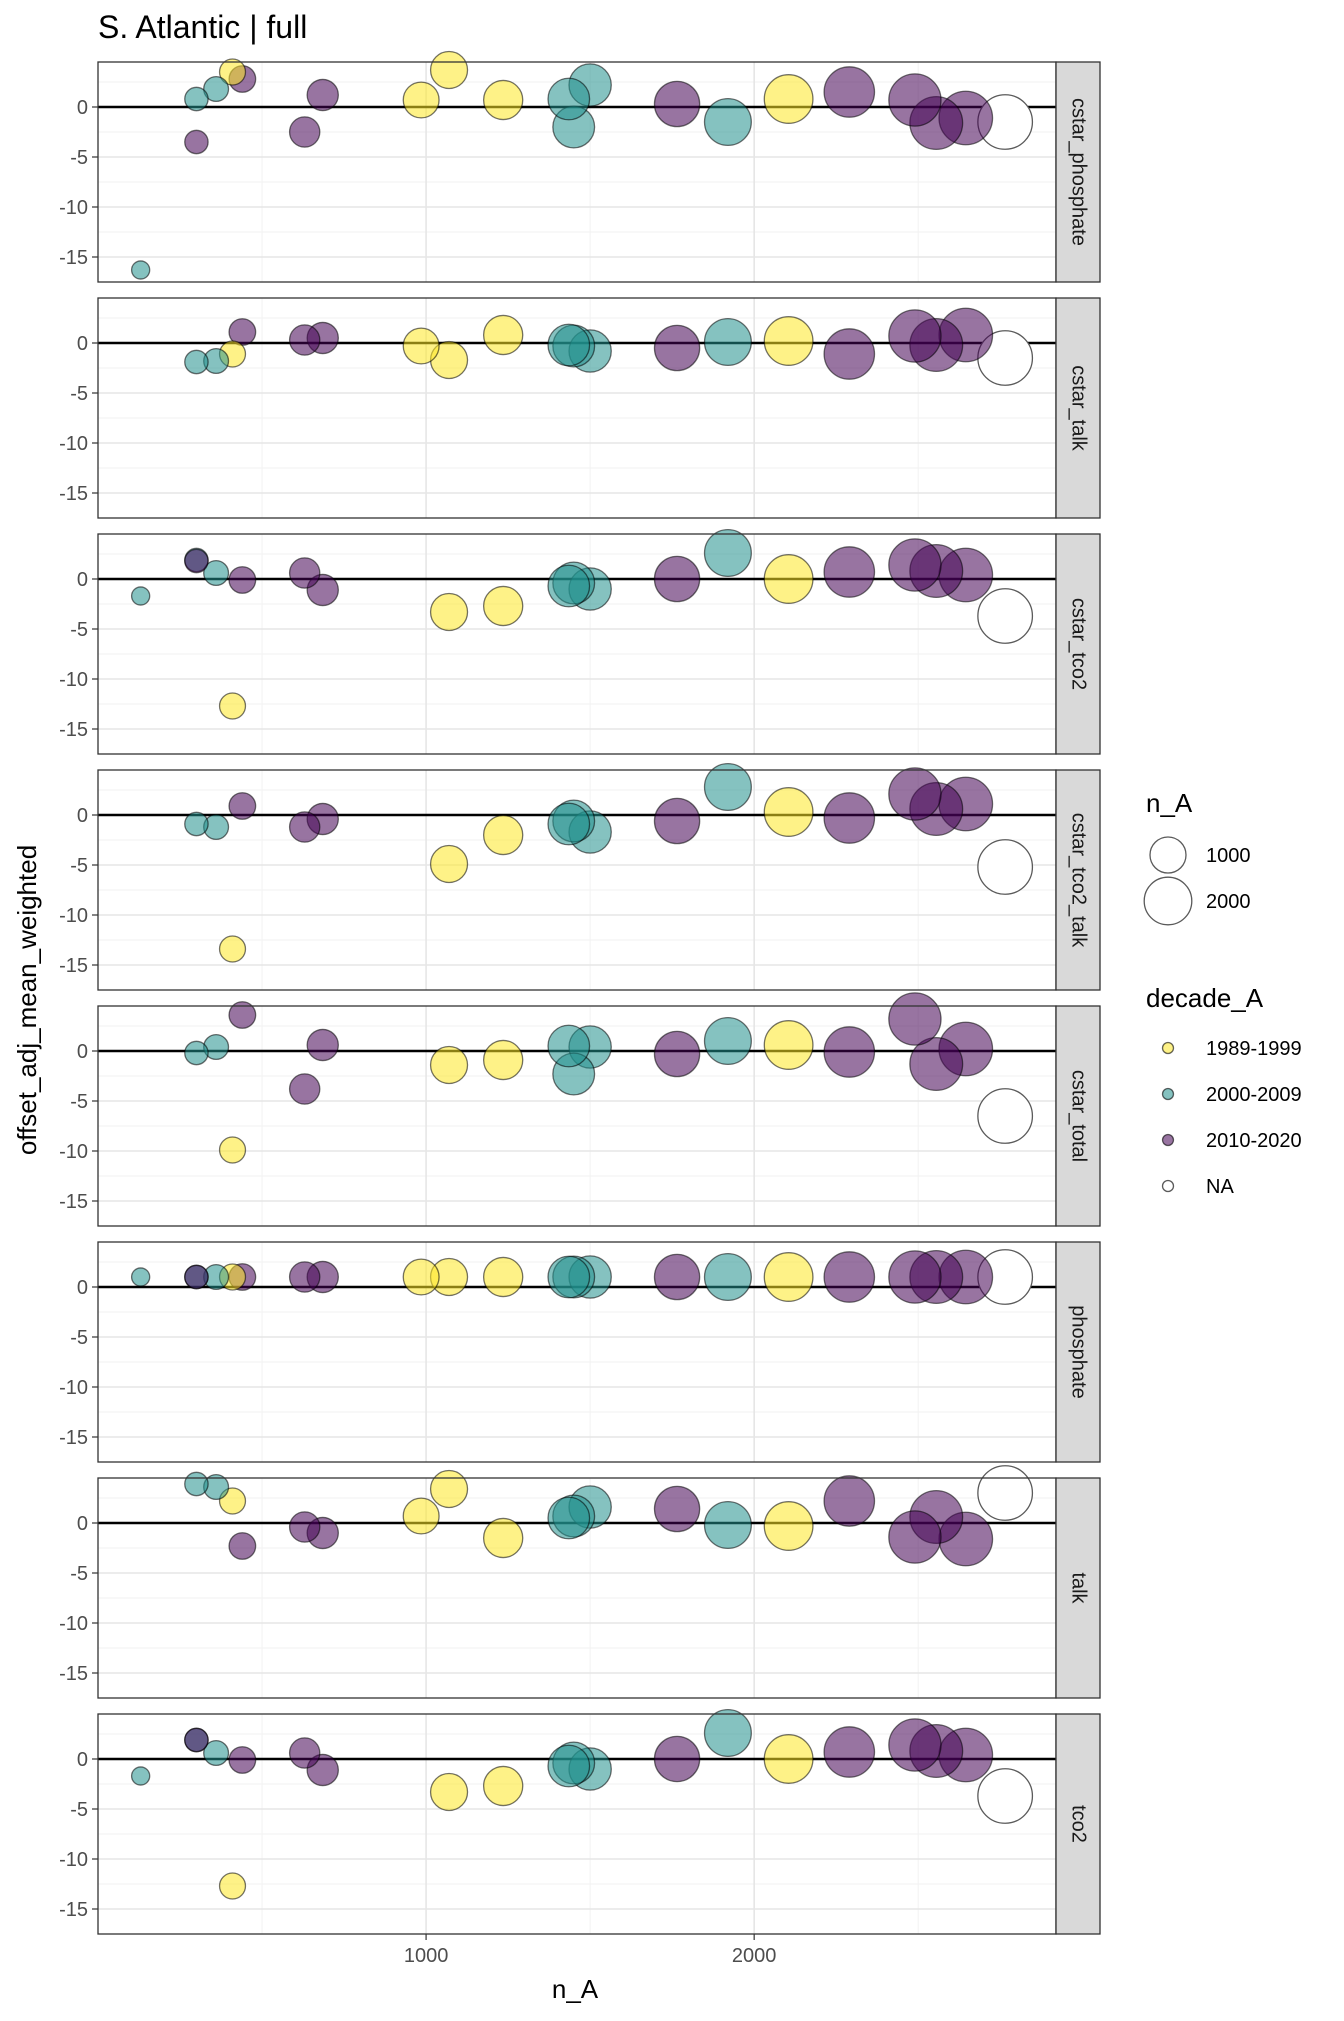 This screenshot has height=2021, width=1344. I want to click on facet-strip-label: talk, so click(1079, 1588).